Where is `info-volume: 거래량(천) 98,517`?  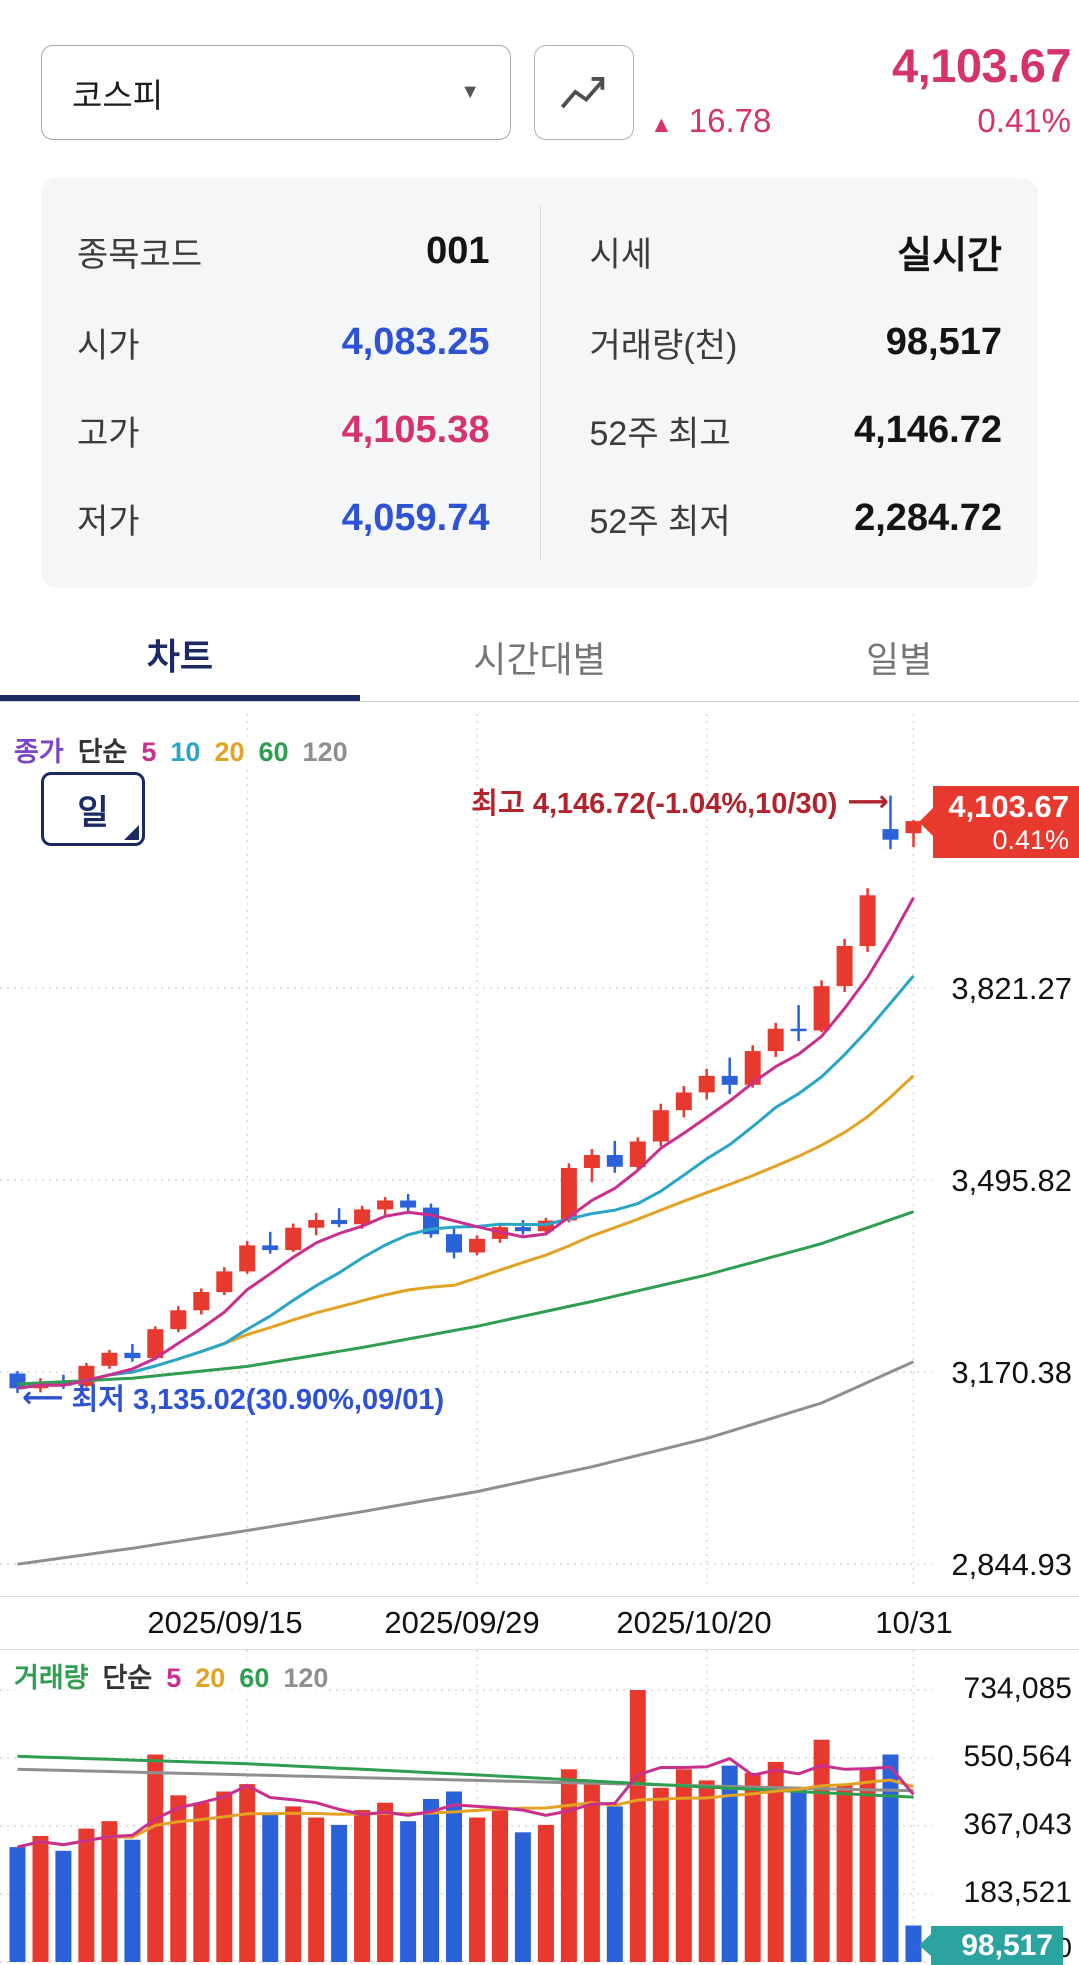 info-volume: 거래량(천) 98,517 is located at coordinates (796, 342).